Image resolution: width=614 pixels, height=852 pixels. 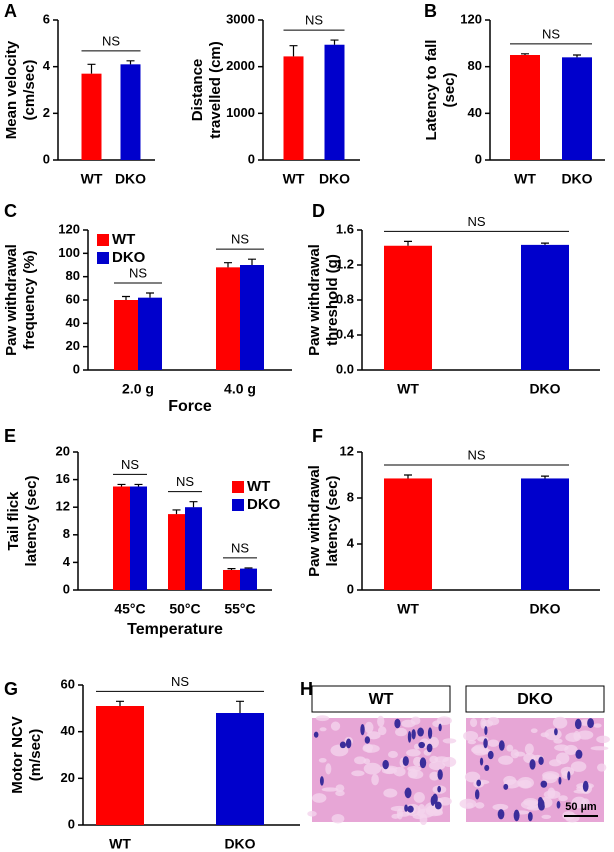 I want to click on y-tick-label: 3000, so click(x=240, y=18).